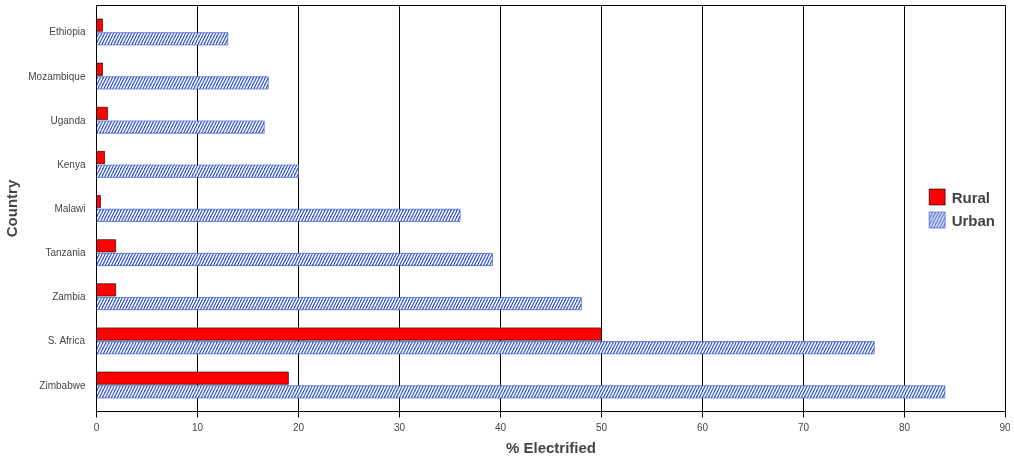 This screenshot has height=462, width=1014. What do you see at coordinates (62, 385) in the screenshot?
I see `y-tick-label: Zimbabwe` at bounding box center [62, 385].